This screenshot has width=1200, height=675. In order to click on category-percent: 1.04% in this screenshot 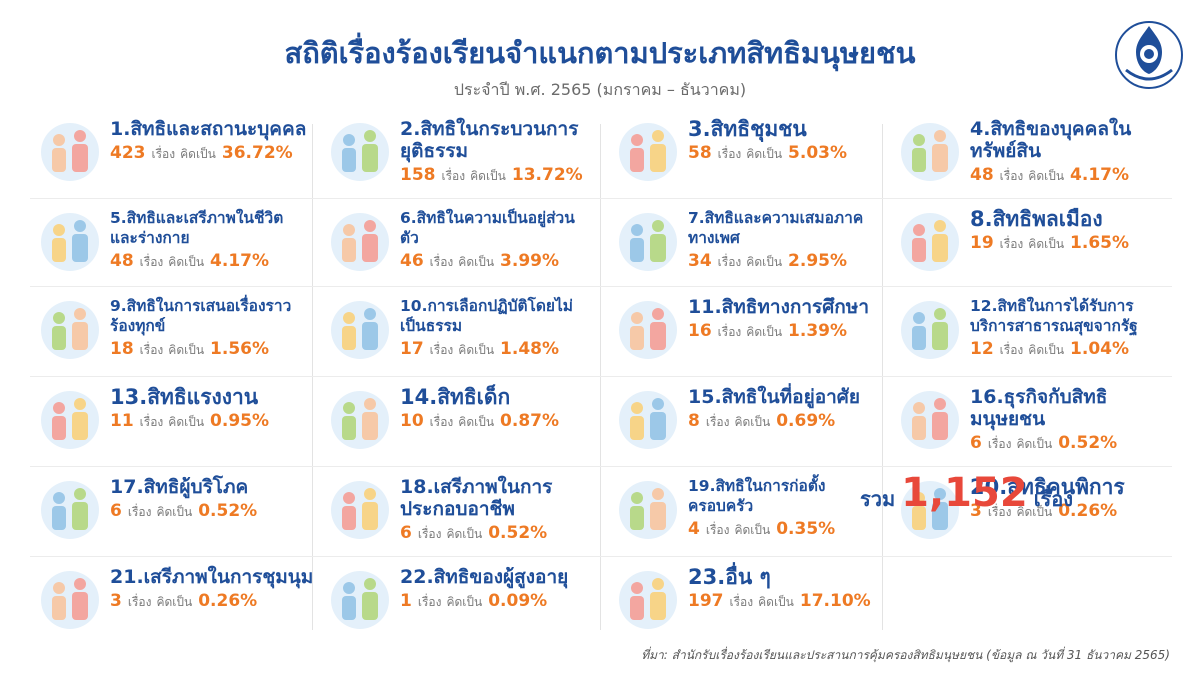, I will do `click(1100, 349)`.